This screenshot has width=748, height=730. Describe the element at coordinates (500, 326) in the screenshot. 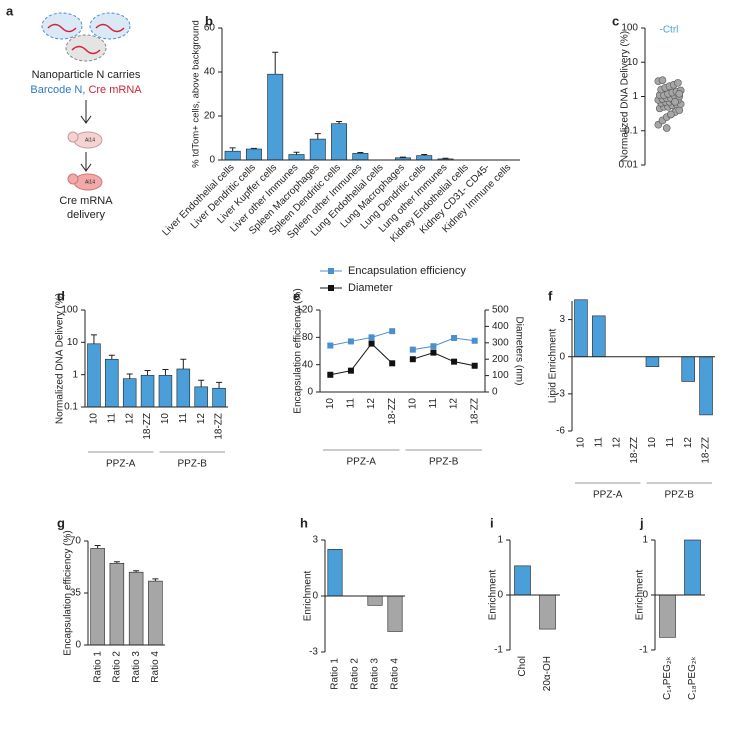

I see `y-tick-label: 400` at that location.